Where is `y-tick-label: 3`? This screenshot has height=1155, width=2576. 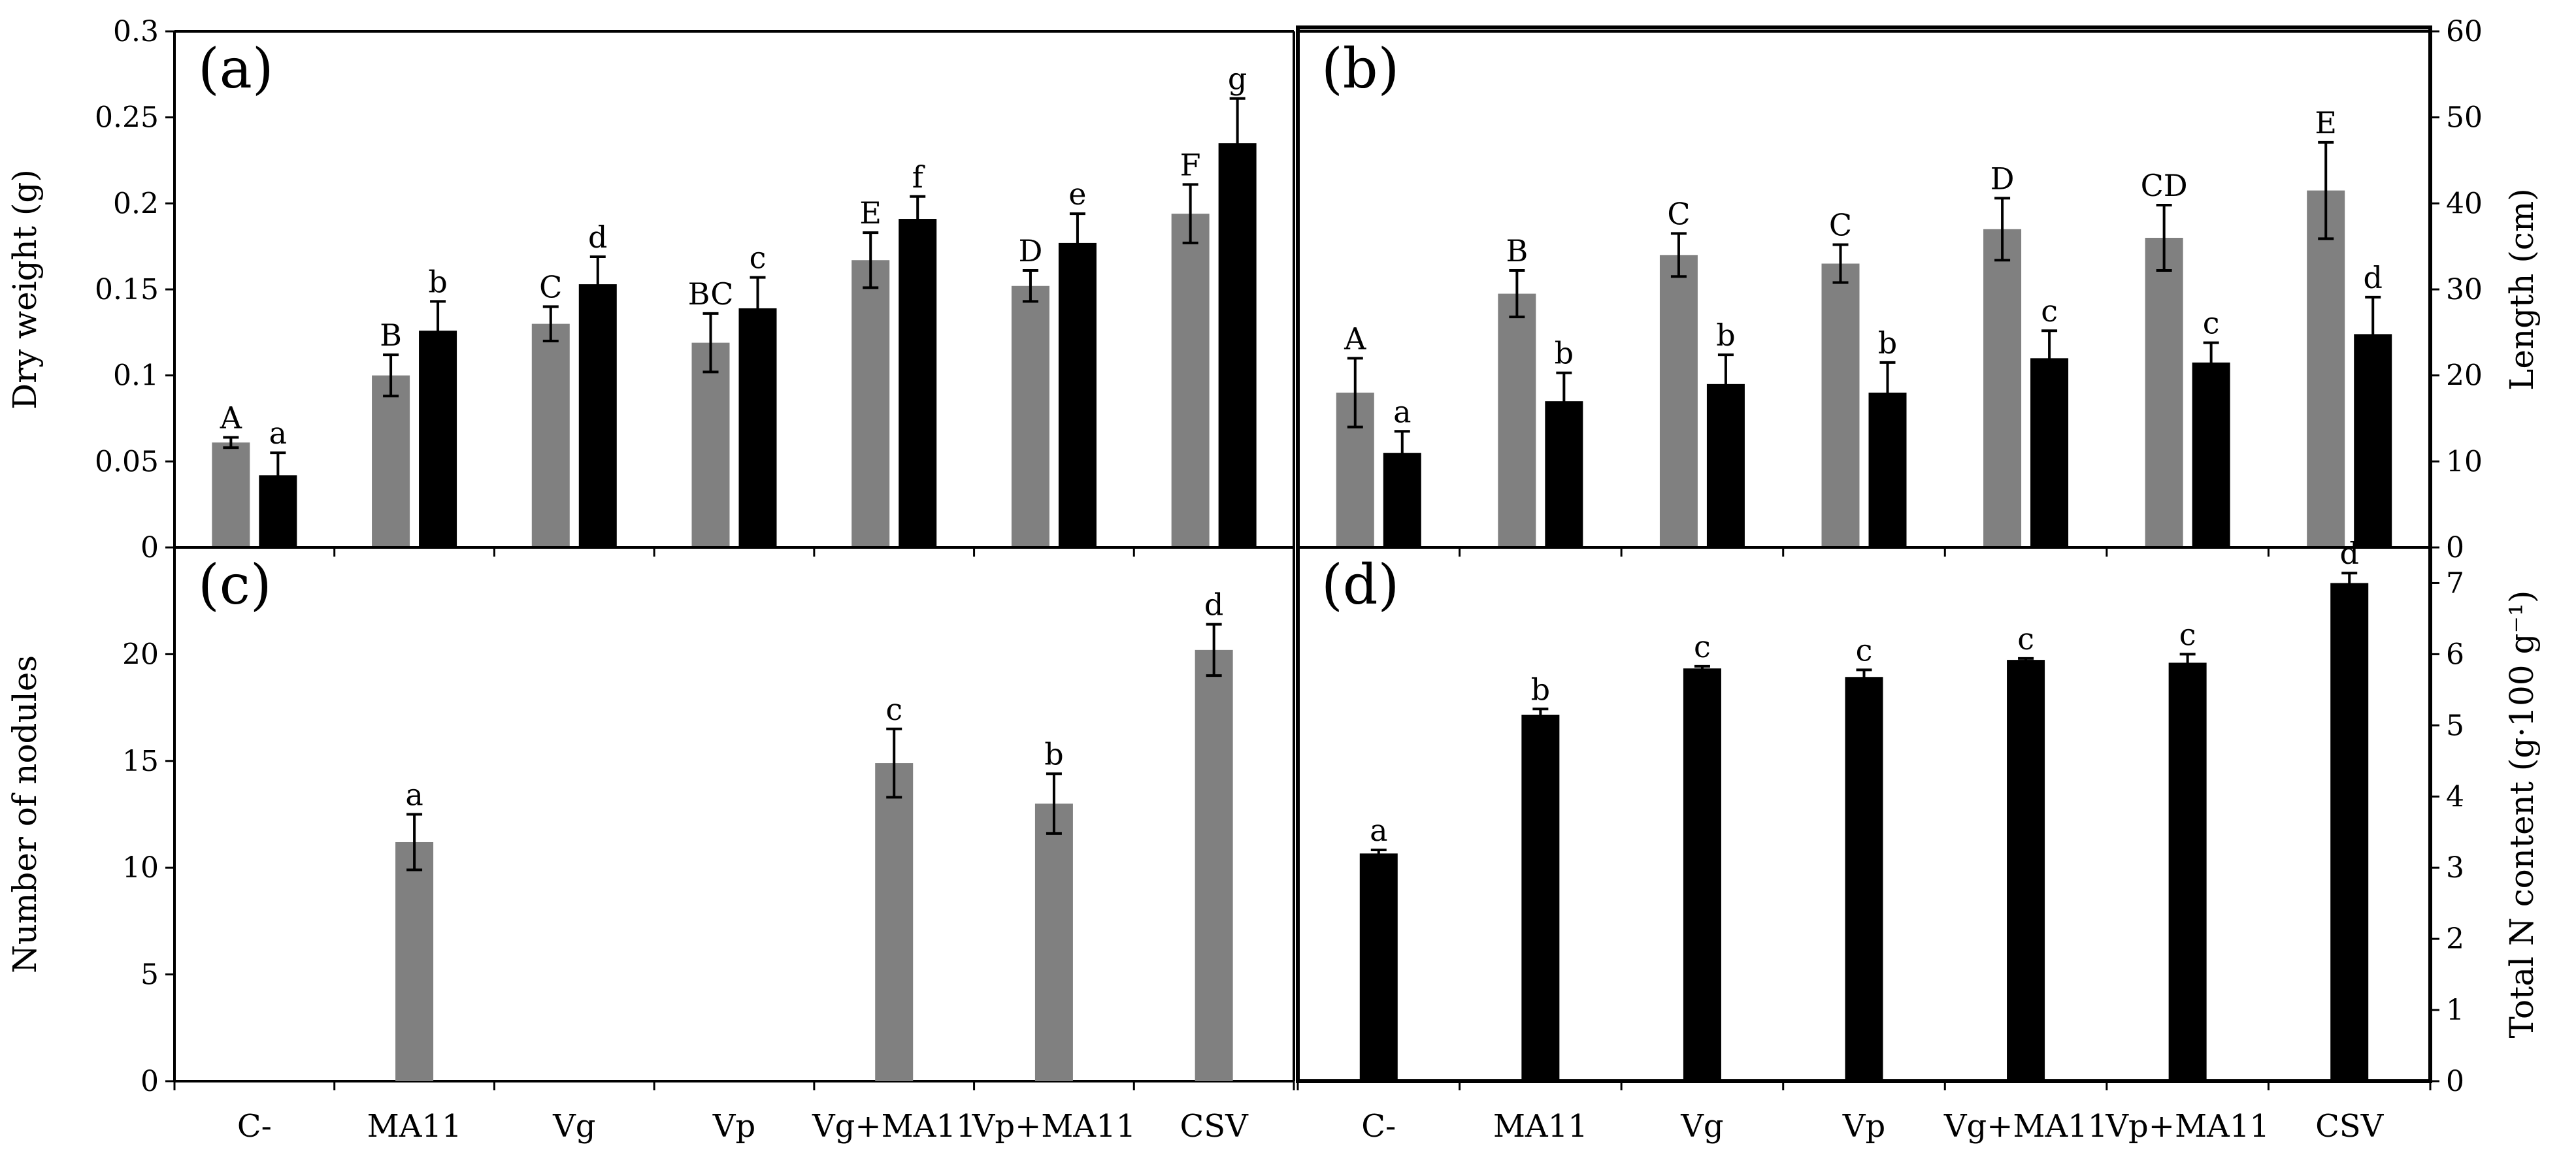
y-tick-label: 3 is located at coordinates (2455, 868).